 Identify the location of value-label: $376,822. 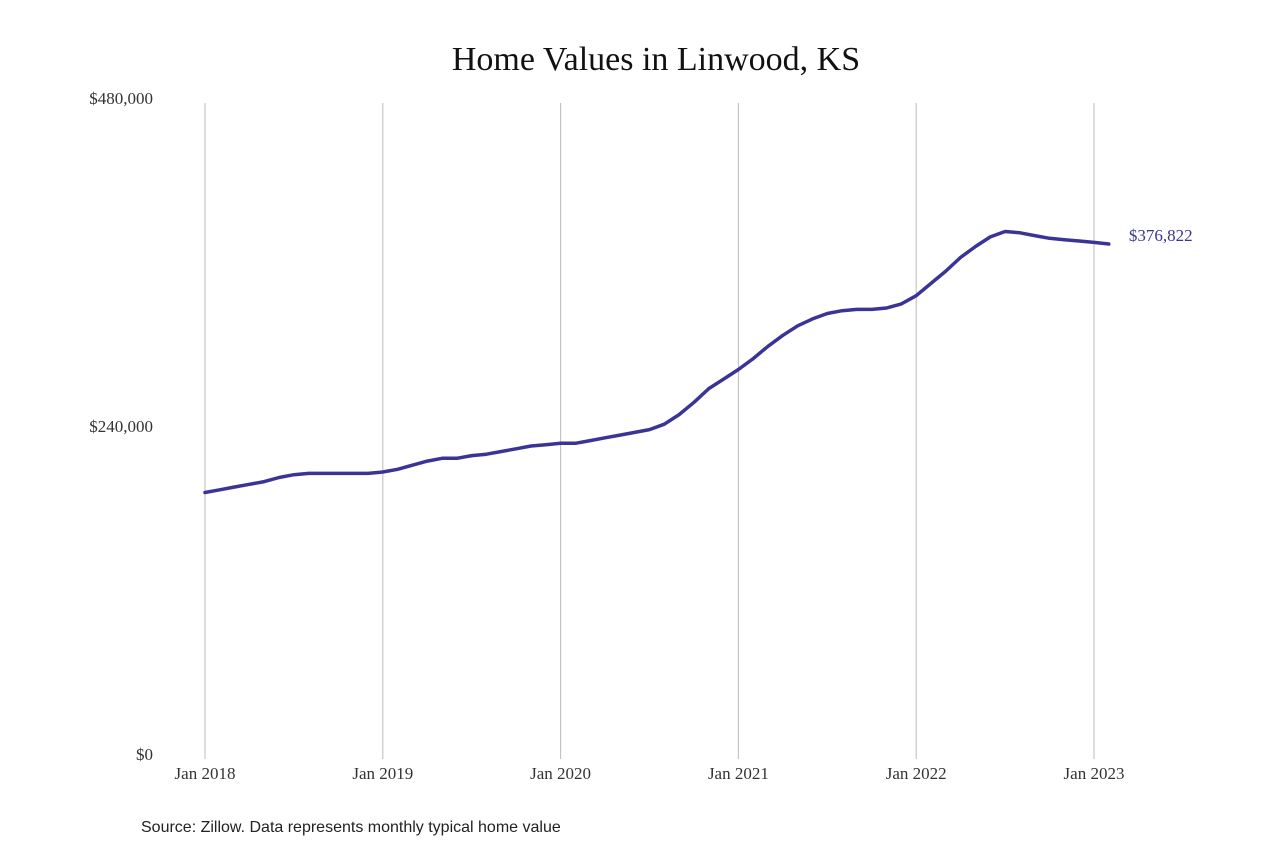
(1161, 235).